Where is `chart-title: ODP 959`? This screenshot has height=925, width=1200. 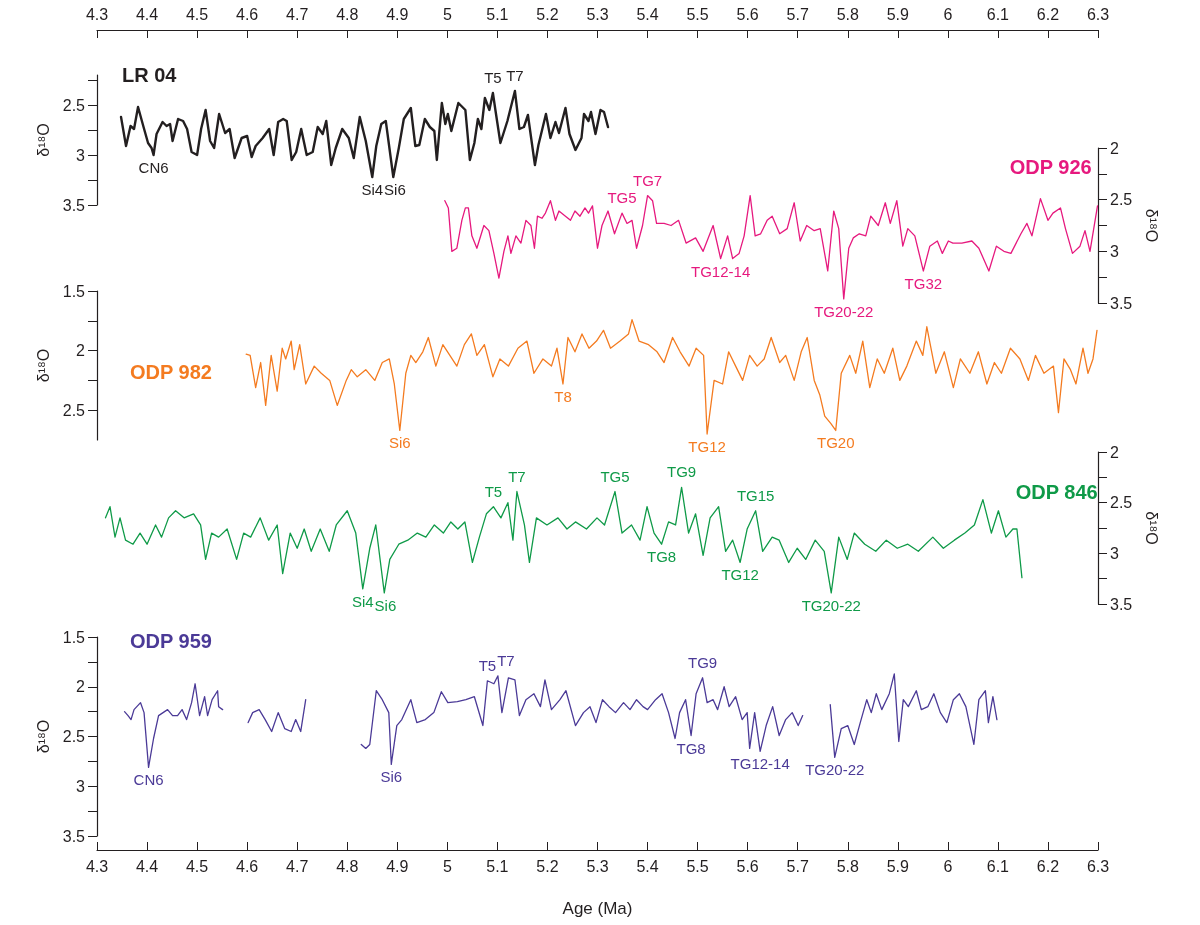
chart-title: ODP 959 is located at coordinates (171, 641).